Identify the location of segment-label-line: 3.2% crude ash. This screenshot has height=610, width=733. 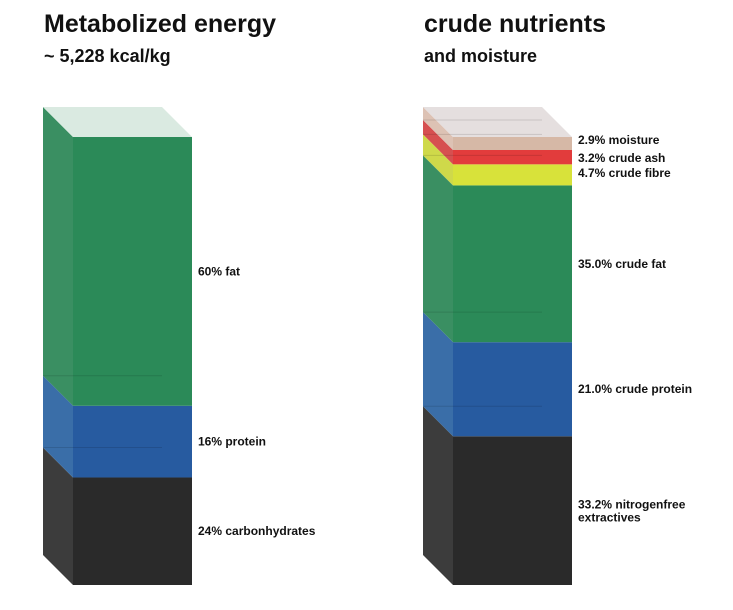
(621, 158).